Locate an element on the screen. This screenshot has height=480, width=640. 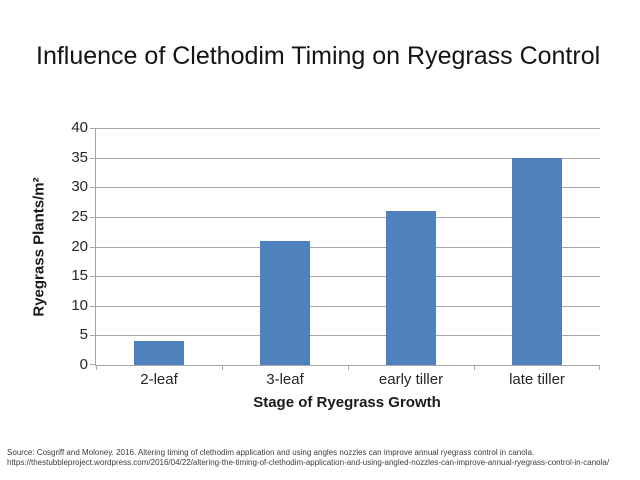
y-tick-label: 20 is located at coordinates (79, 246).